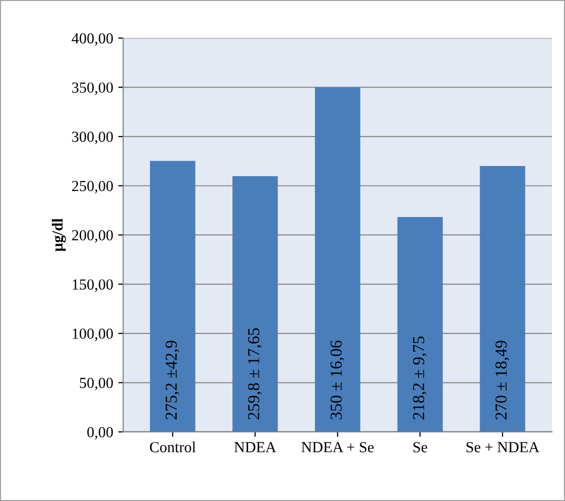  What do you see at coordinates (92, 39) in the screenshot?
I see `y-tick-label: 400,00` at bounding box center [92, 39].